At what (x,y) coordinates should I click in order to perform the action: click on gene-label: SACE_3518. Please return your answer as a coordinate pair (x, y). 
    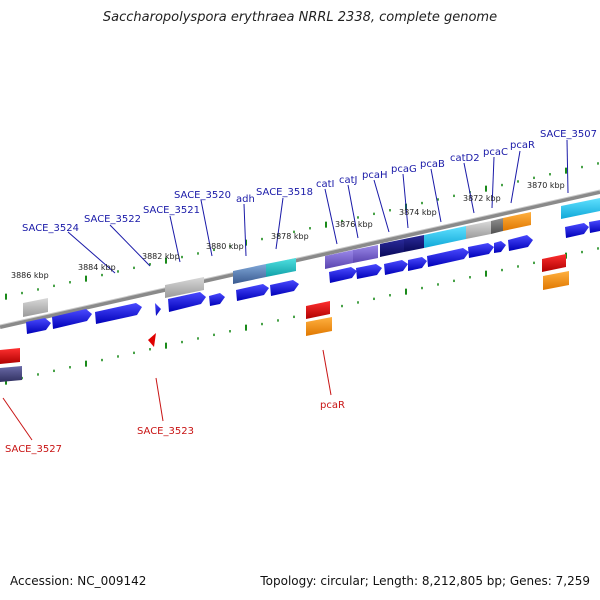
    Looking at the image, I should click on (284, 192).